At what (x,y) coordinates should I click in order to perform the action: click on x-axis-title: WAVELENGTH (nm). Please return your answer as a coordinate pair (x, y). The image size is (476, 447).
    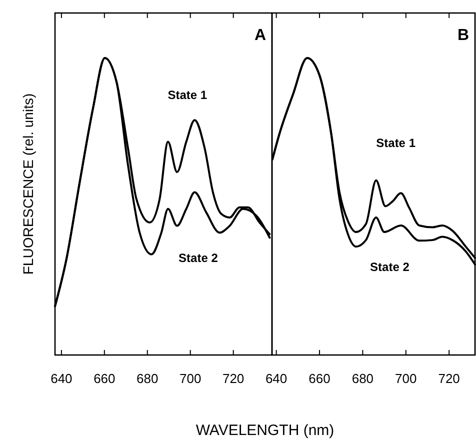
    Looking at the image, I should click on (265, 430).